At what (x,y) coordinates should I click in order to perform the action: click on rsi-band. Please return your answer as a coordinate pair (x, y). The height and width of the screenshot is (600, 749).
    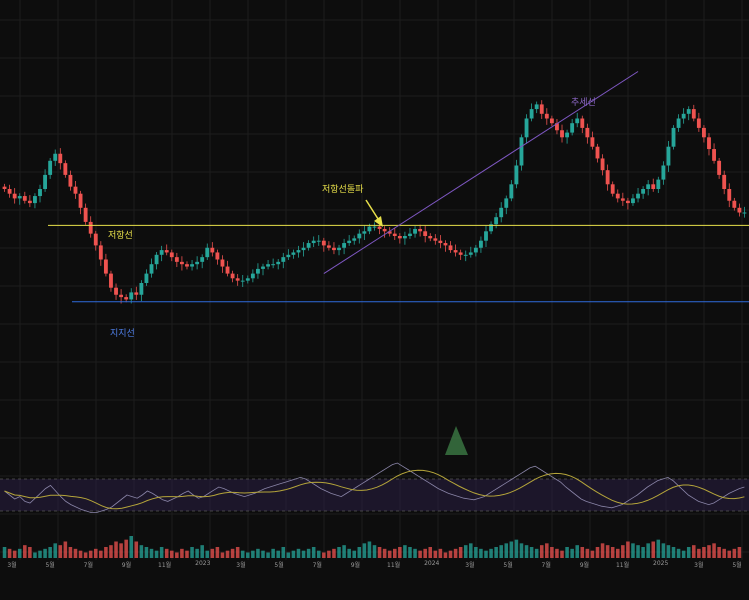
    Looking at the image, I should click on (374, 495).